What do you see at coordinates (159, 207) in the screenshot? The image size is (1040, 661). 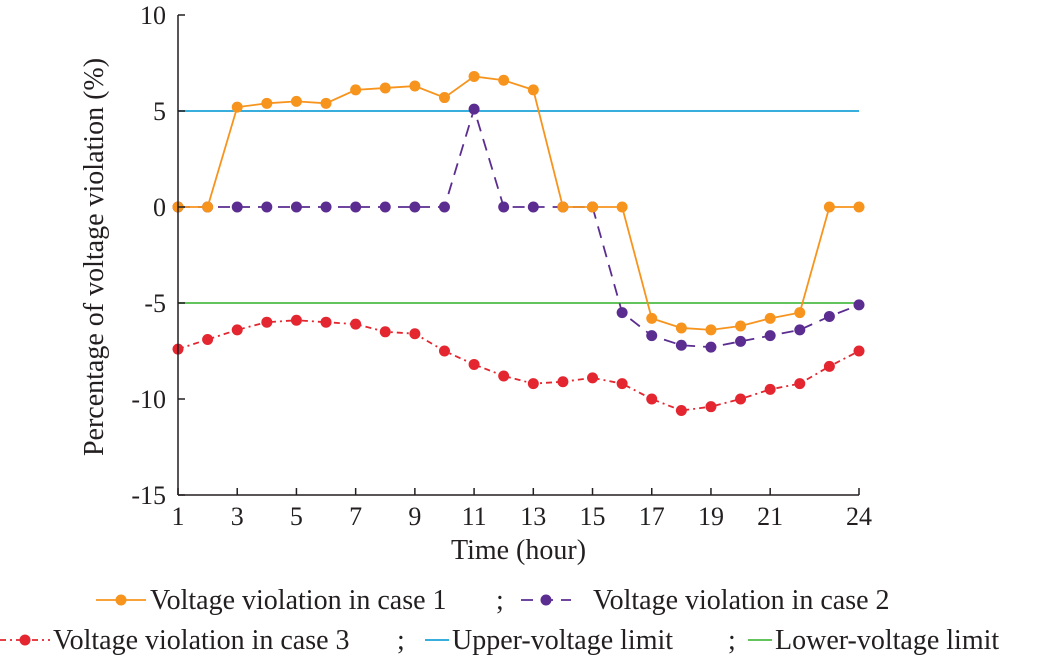 I see `y-tick-label: 0` at bounding box center [159, 207].